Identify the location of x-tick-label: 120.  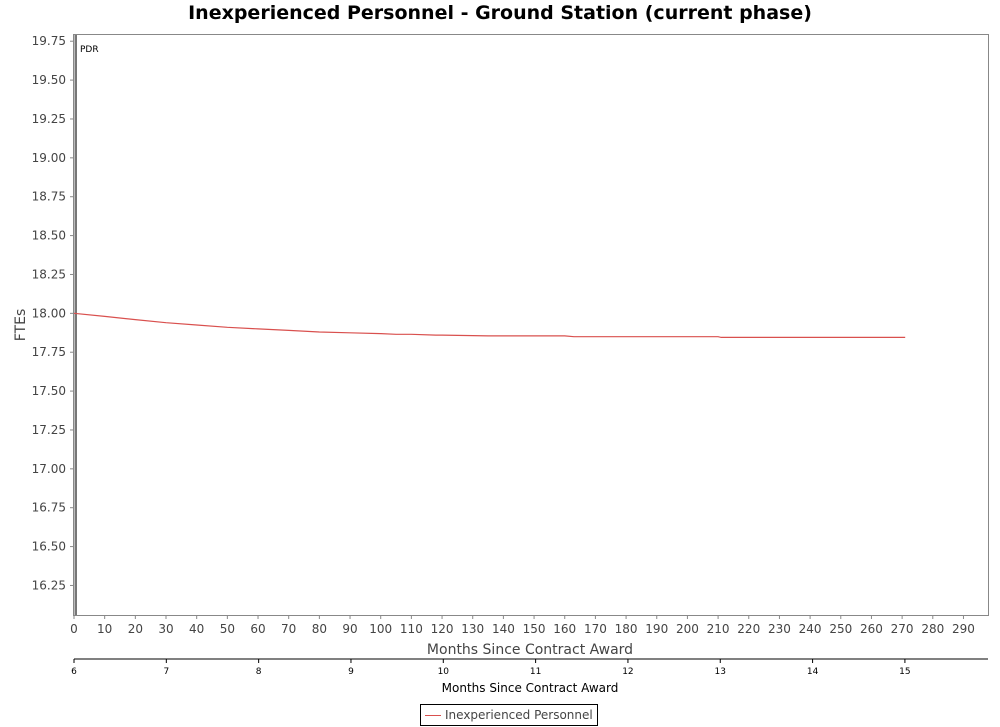
(442, 629).